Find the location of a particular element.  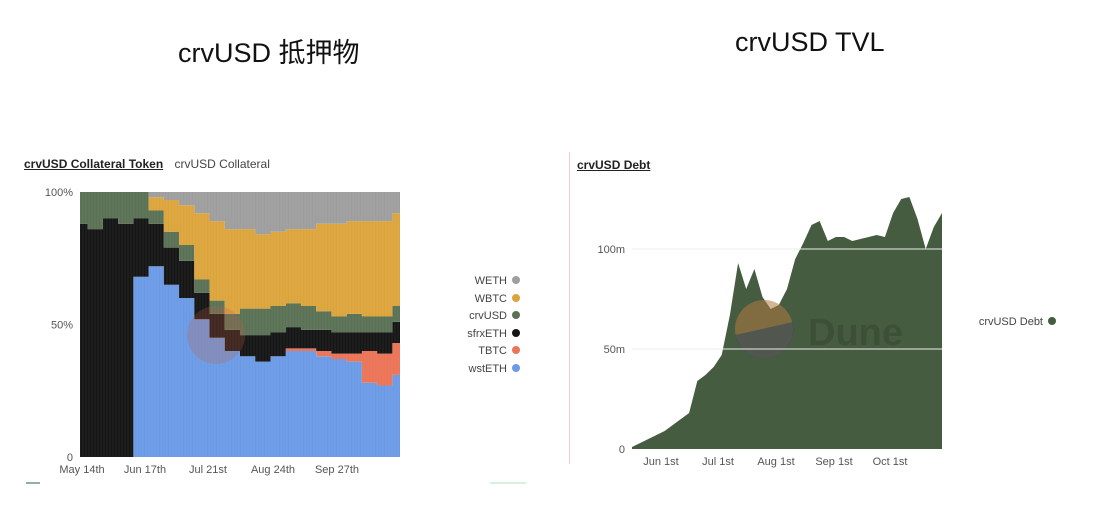

legend-label: sfrxETH is located at coordinates (487, 333).